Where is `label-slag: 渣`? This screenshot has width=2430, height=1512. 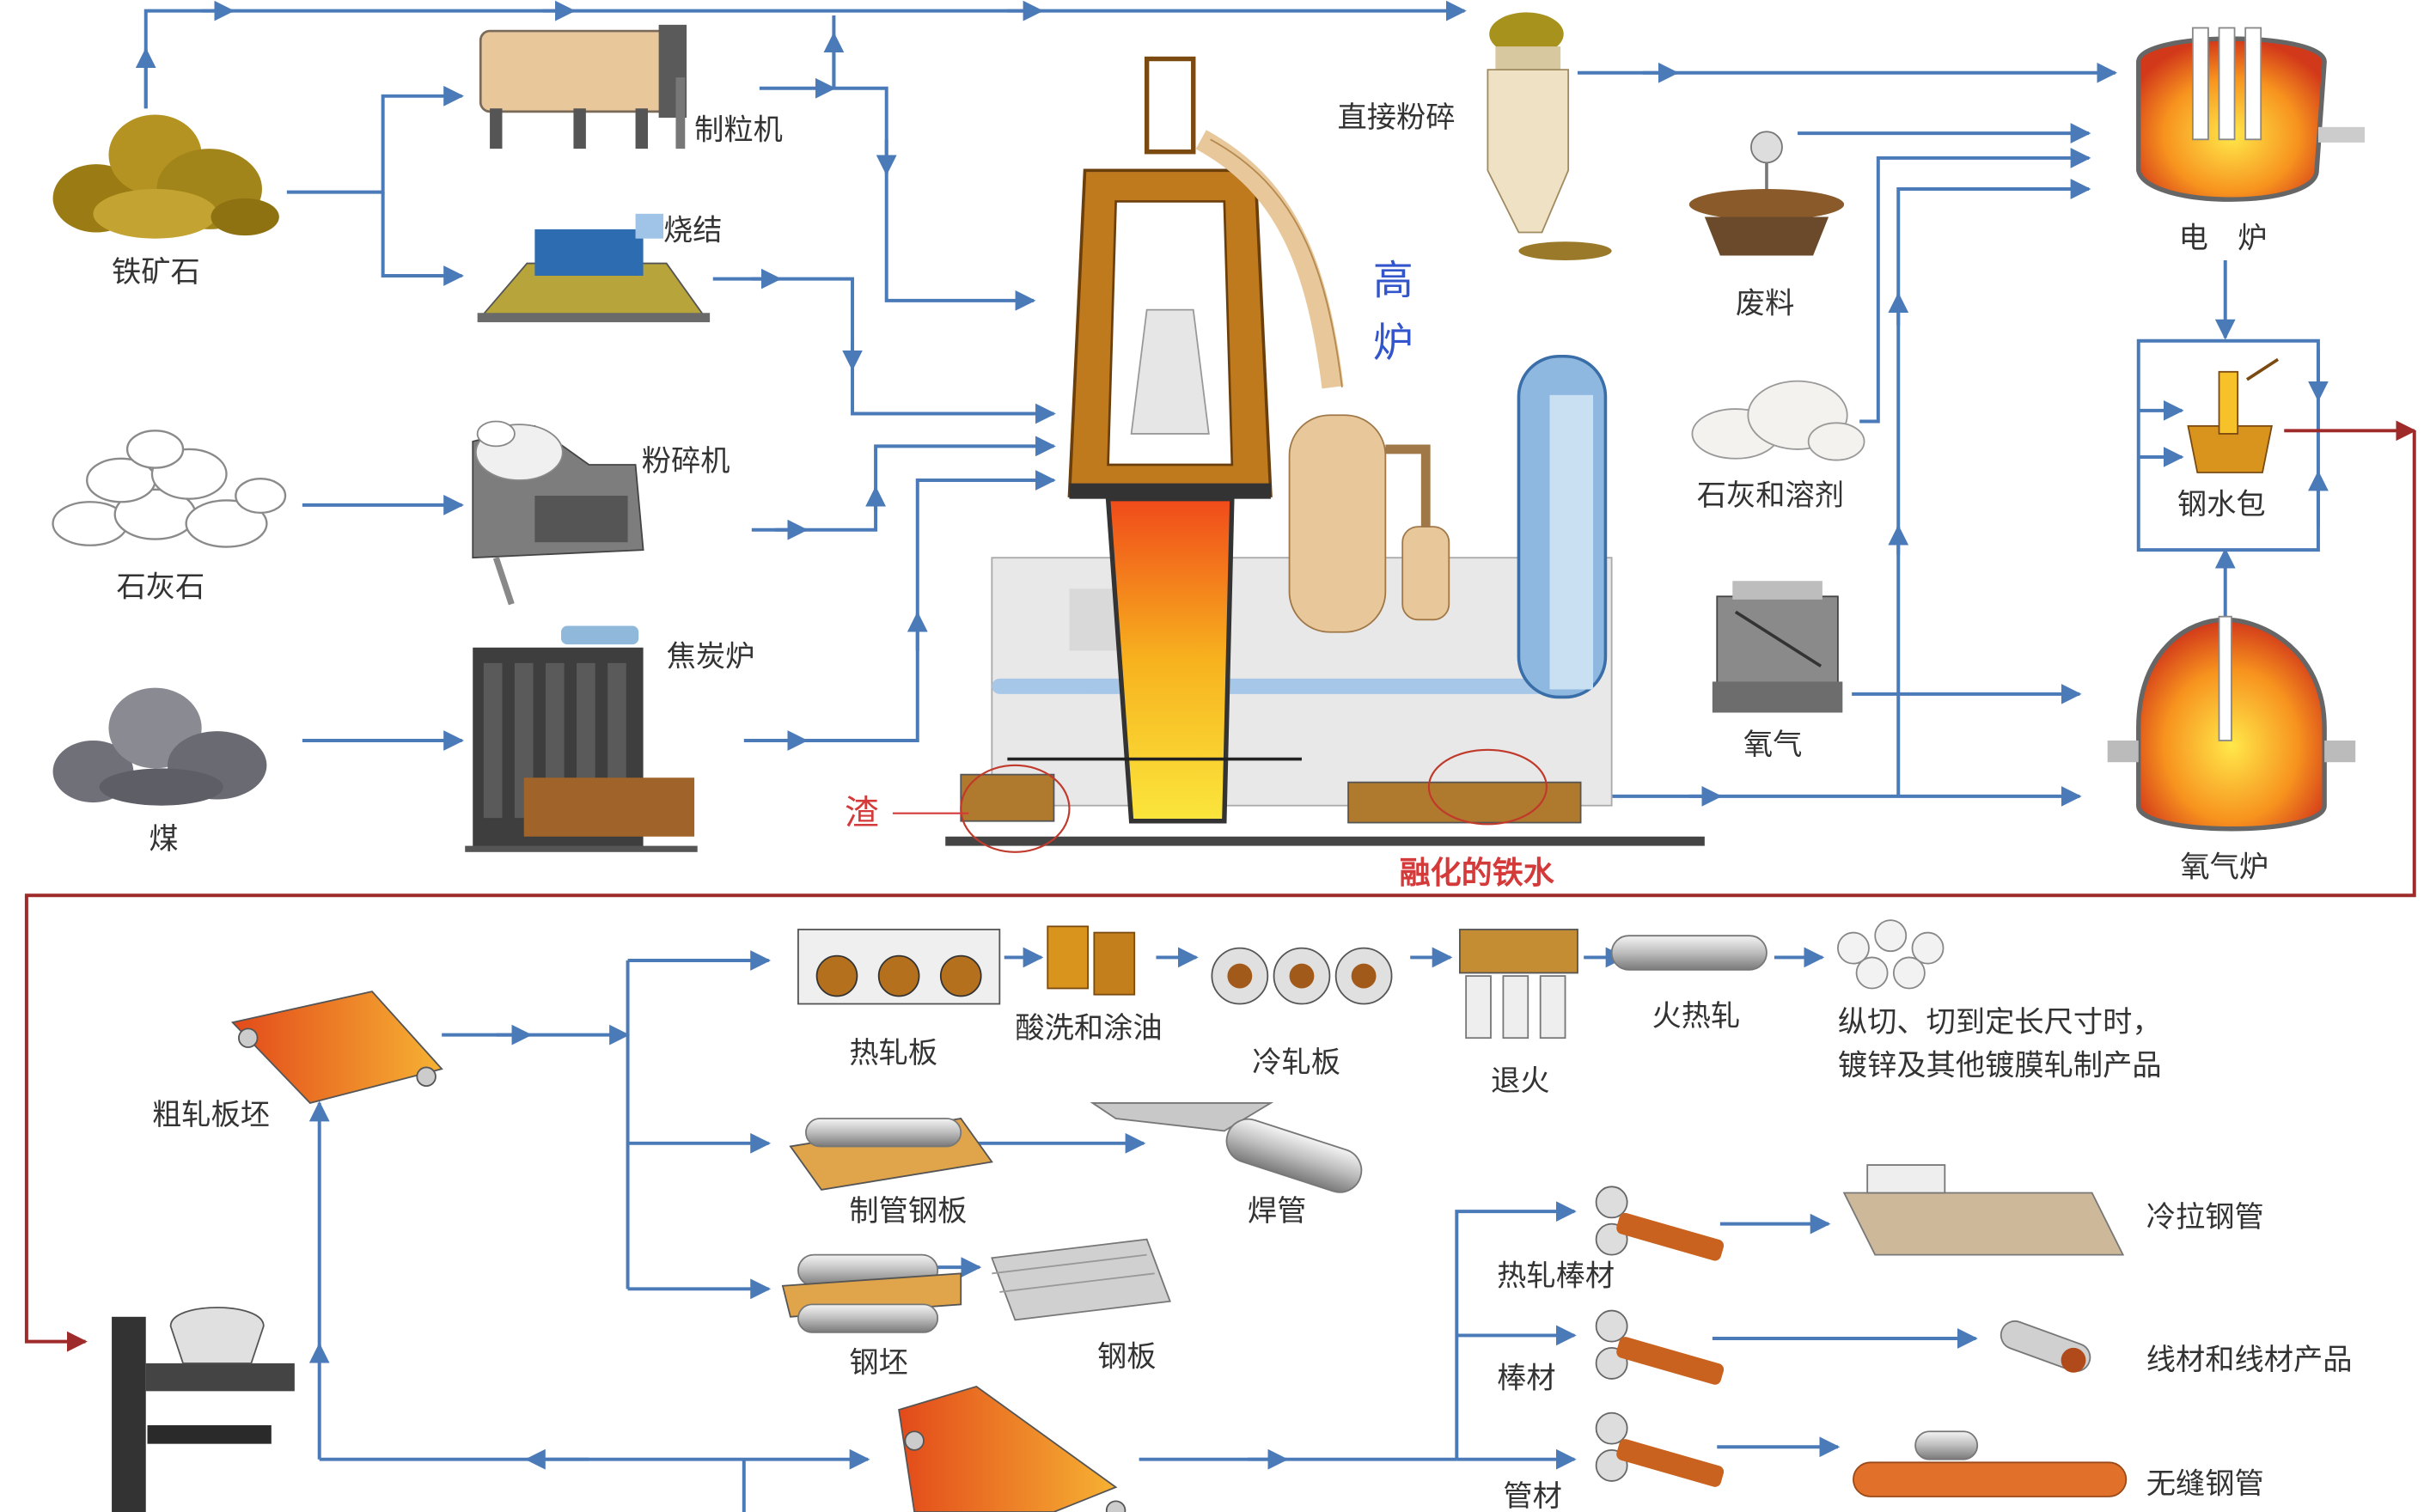
label-slag: 渣 is located at coordinates (862, 812).